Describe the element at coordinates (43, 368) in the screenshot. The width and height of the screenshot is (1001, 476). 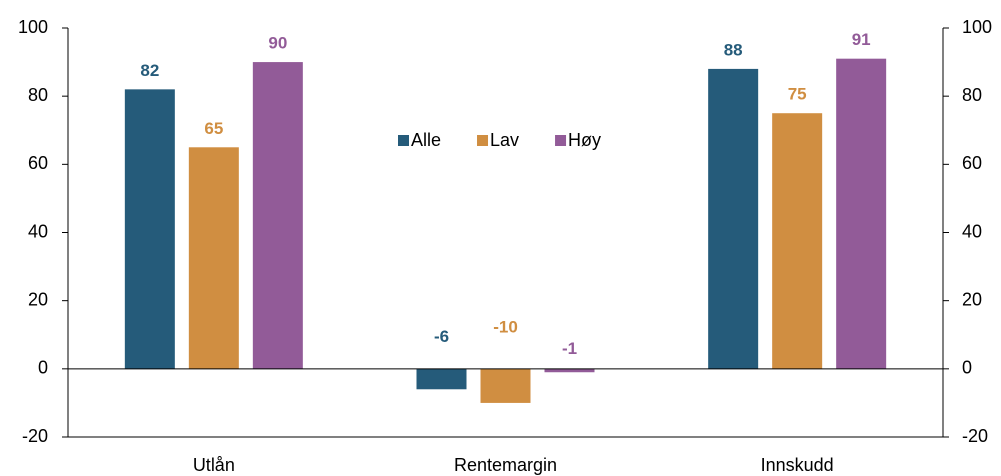
I see `y-tick-label: 0` at that location.